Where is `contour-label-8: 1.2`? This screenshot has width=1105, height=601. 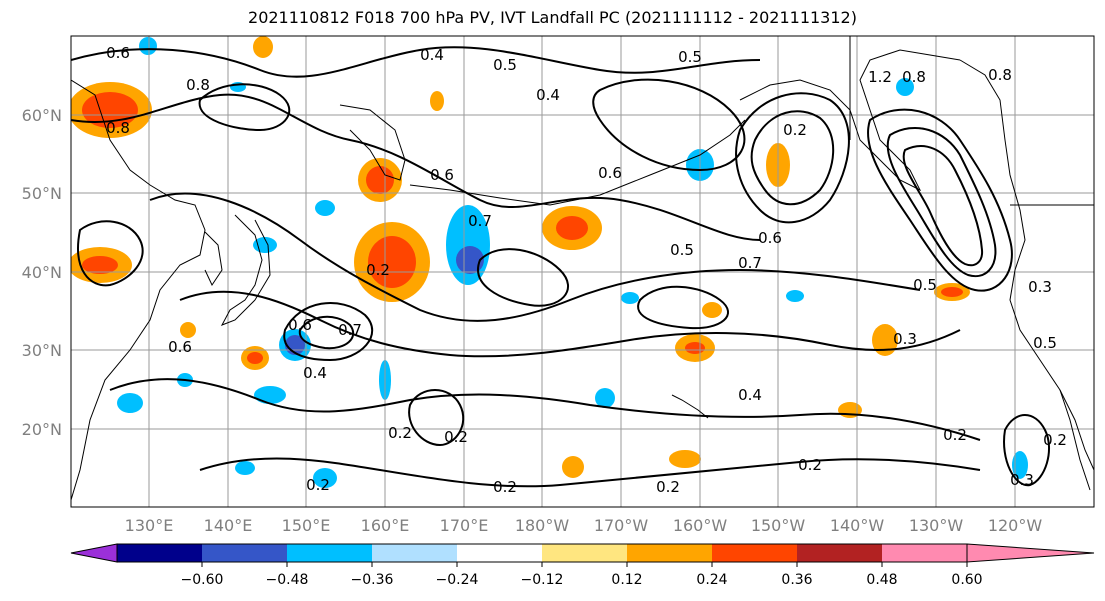
contour-label-8: 1.2 is located at coordinates (880, 77).